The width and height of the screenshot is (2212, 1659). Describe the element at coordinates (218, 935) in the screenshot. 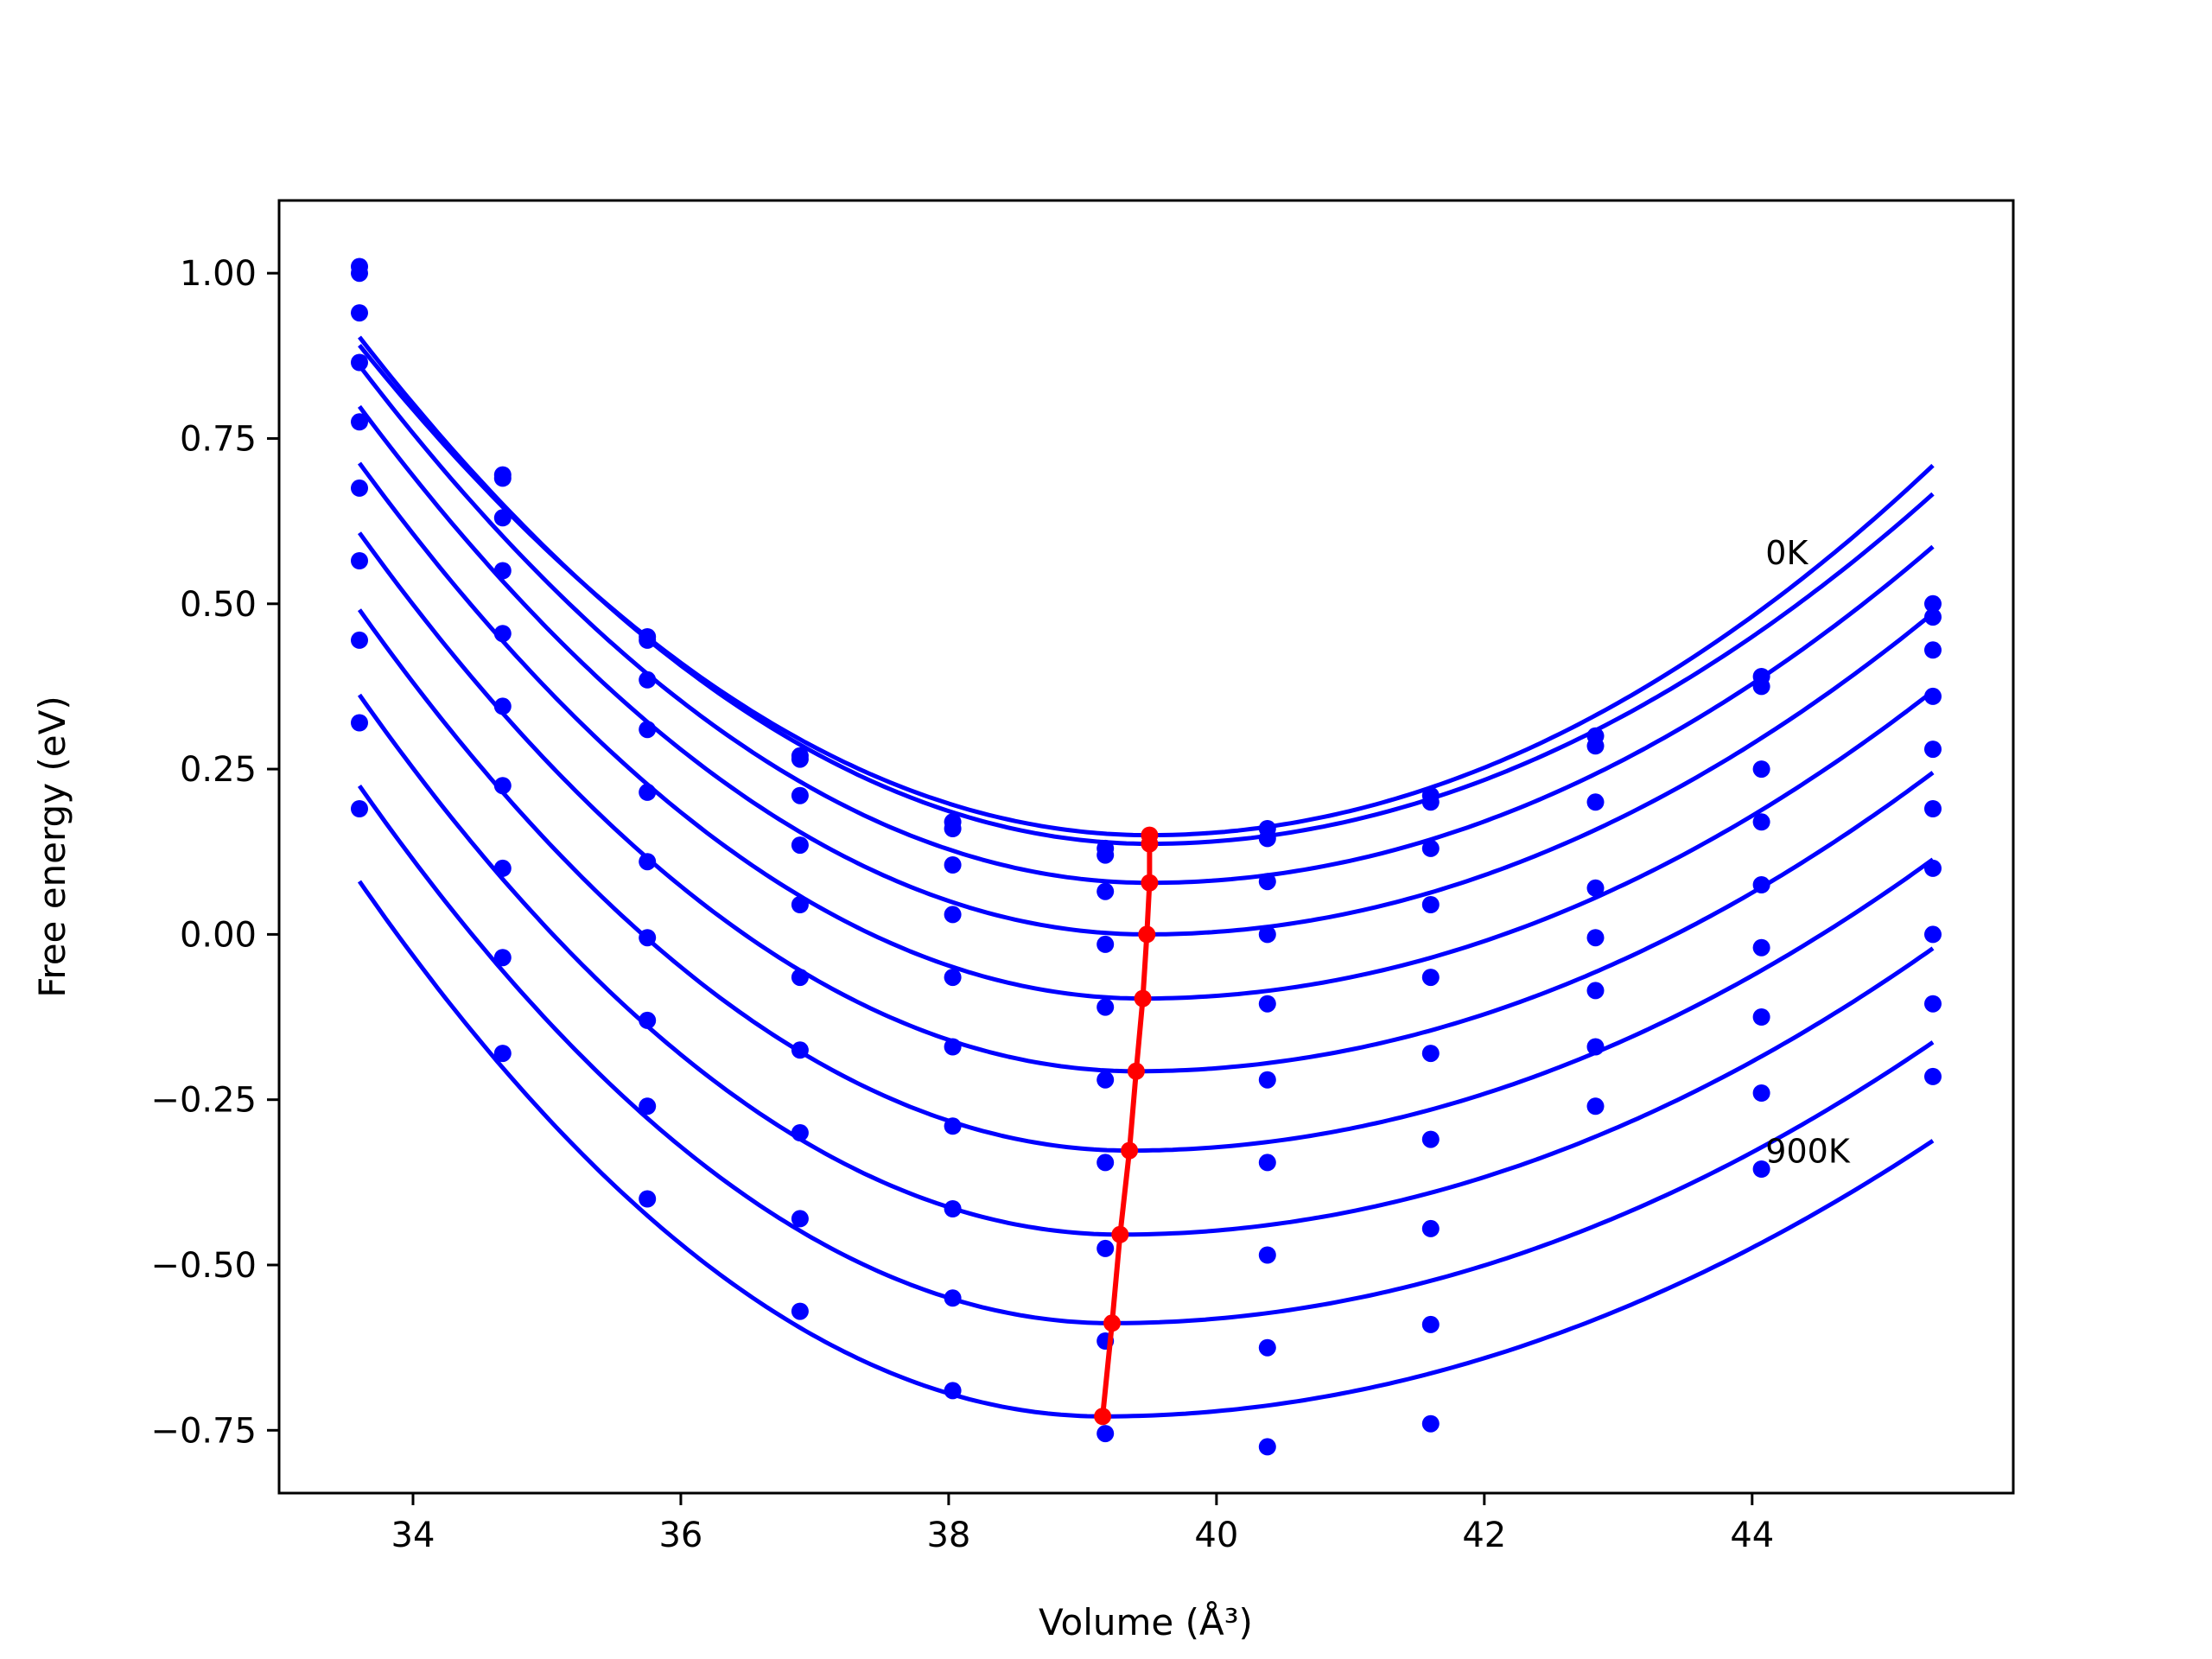

I see `y-tick-label: 0.00` at that location.